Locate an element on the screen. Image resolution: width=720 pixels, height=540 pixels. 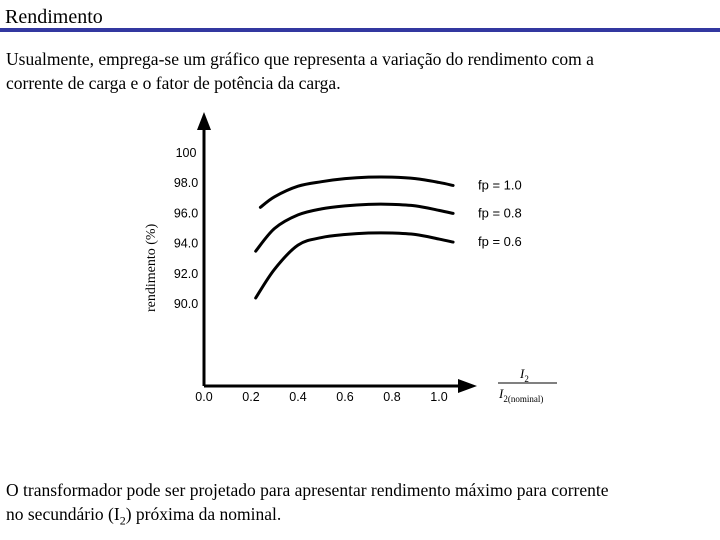
y-tick-labels: 90.0 92.0 94.0 96.0 98.0 100 is located at coordinates (186, 228).